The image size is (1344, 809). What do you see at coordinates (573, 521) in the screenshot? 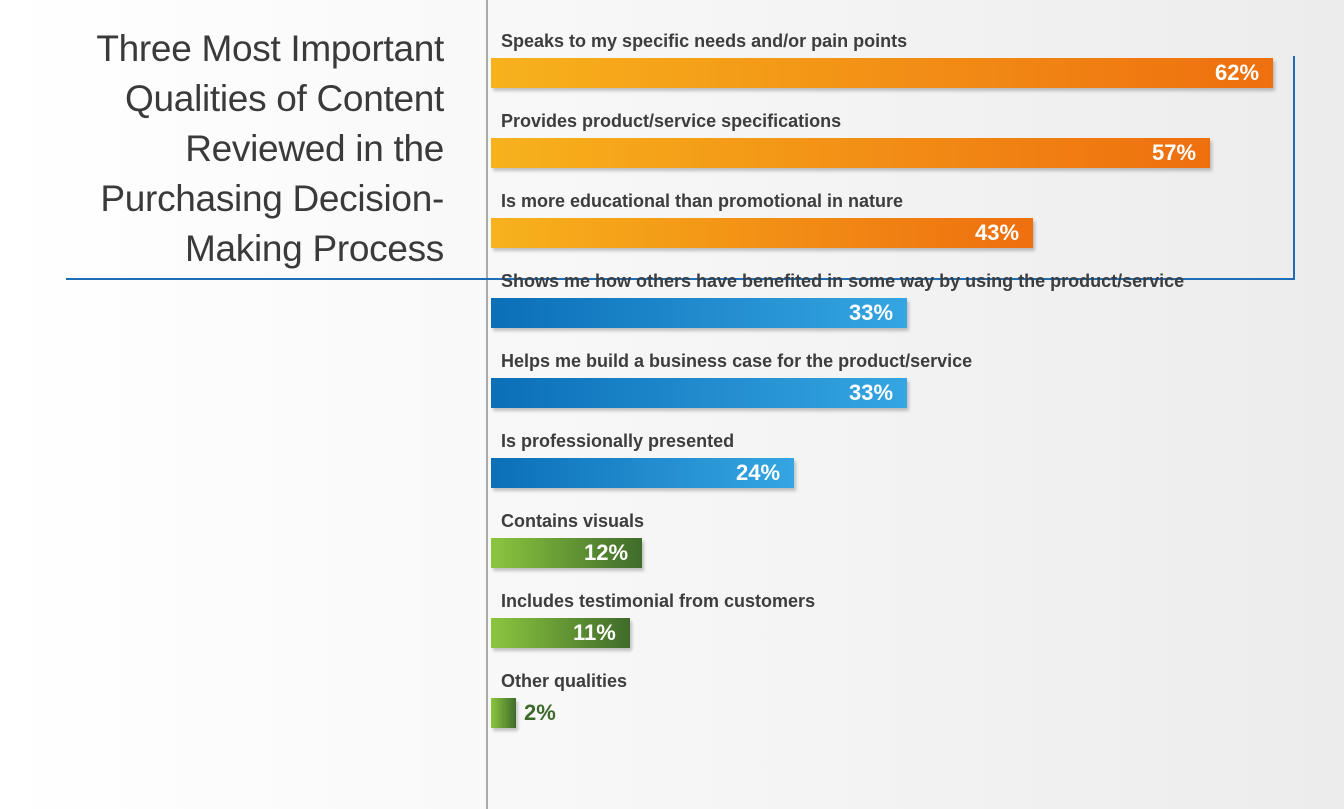
I see `category-label: Contains visuals` at bounding box center [573, 521].